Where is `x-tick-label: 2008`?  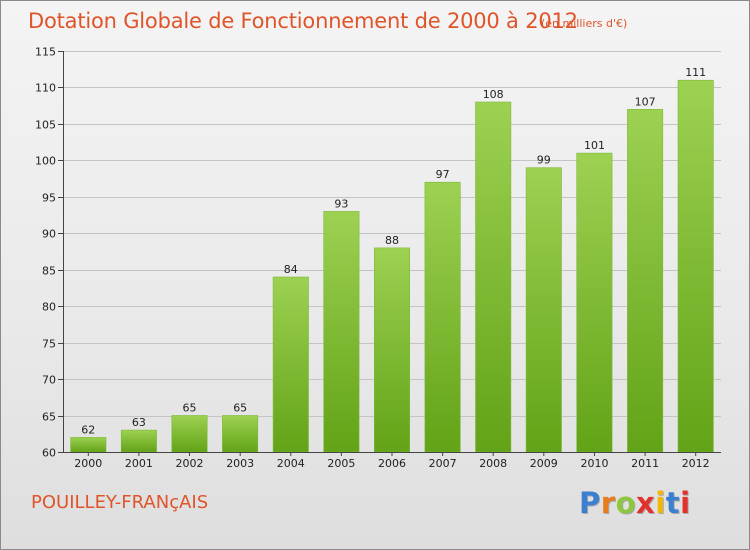 x-tick-label: 2008 is located at coordinates (493, 463).